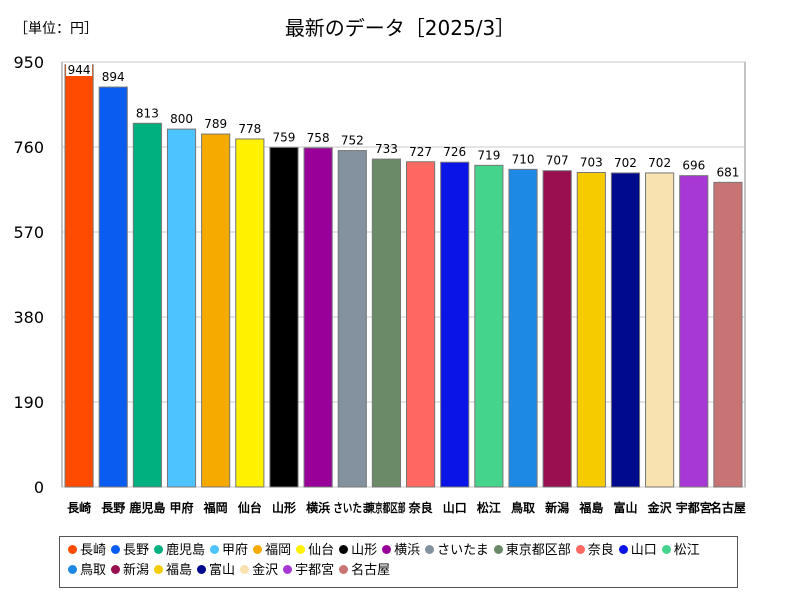 Image resolution: width=800 pixels, height=600 pixels. What do you see at coordinates (147, 305) in the screenshot?
I see `bar-鹿児島` at bounding box center [147, 305].